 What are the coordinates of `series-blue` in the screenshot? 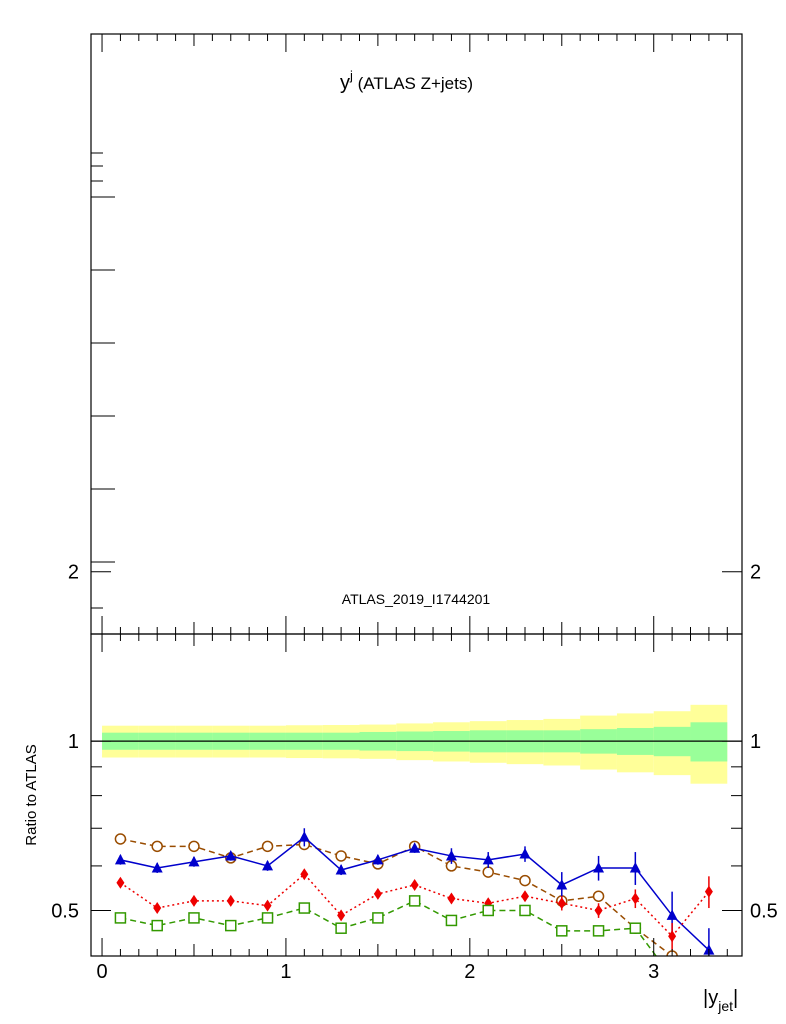 It's located at (414, 892).